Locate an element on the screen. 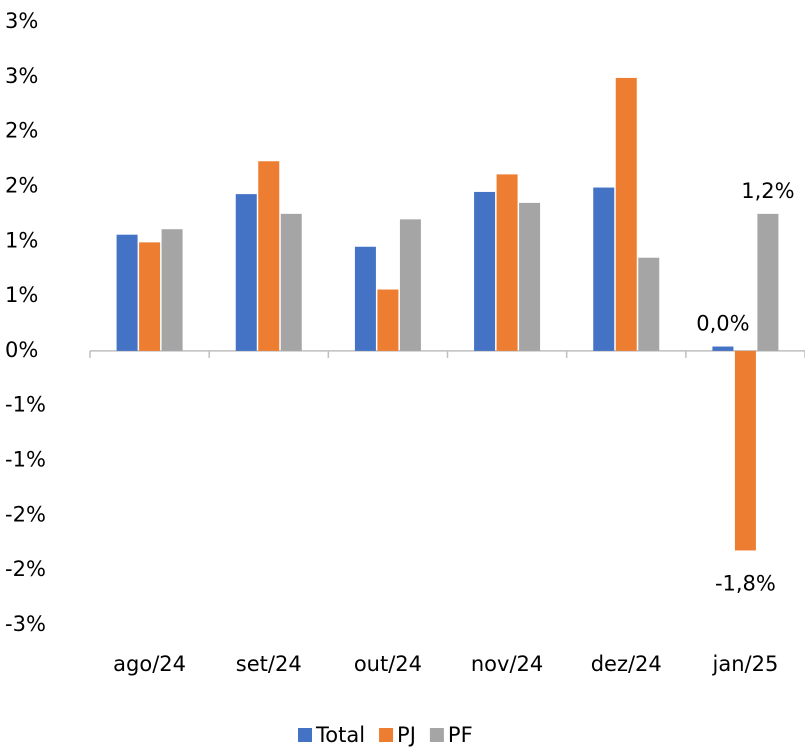  x-tick-label: dez/24 is located at coordinates (626, 664).